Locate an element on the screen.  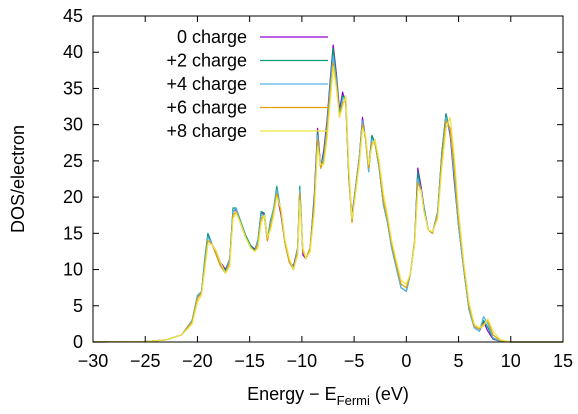
y-tick-label: 45 is located at coordinates (73, 16).